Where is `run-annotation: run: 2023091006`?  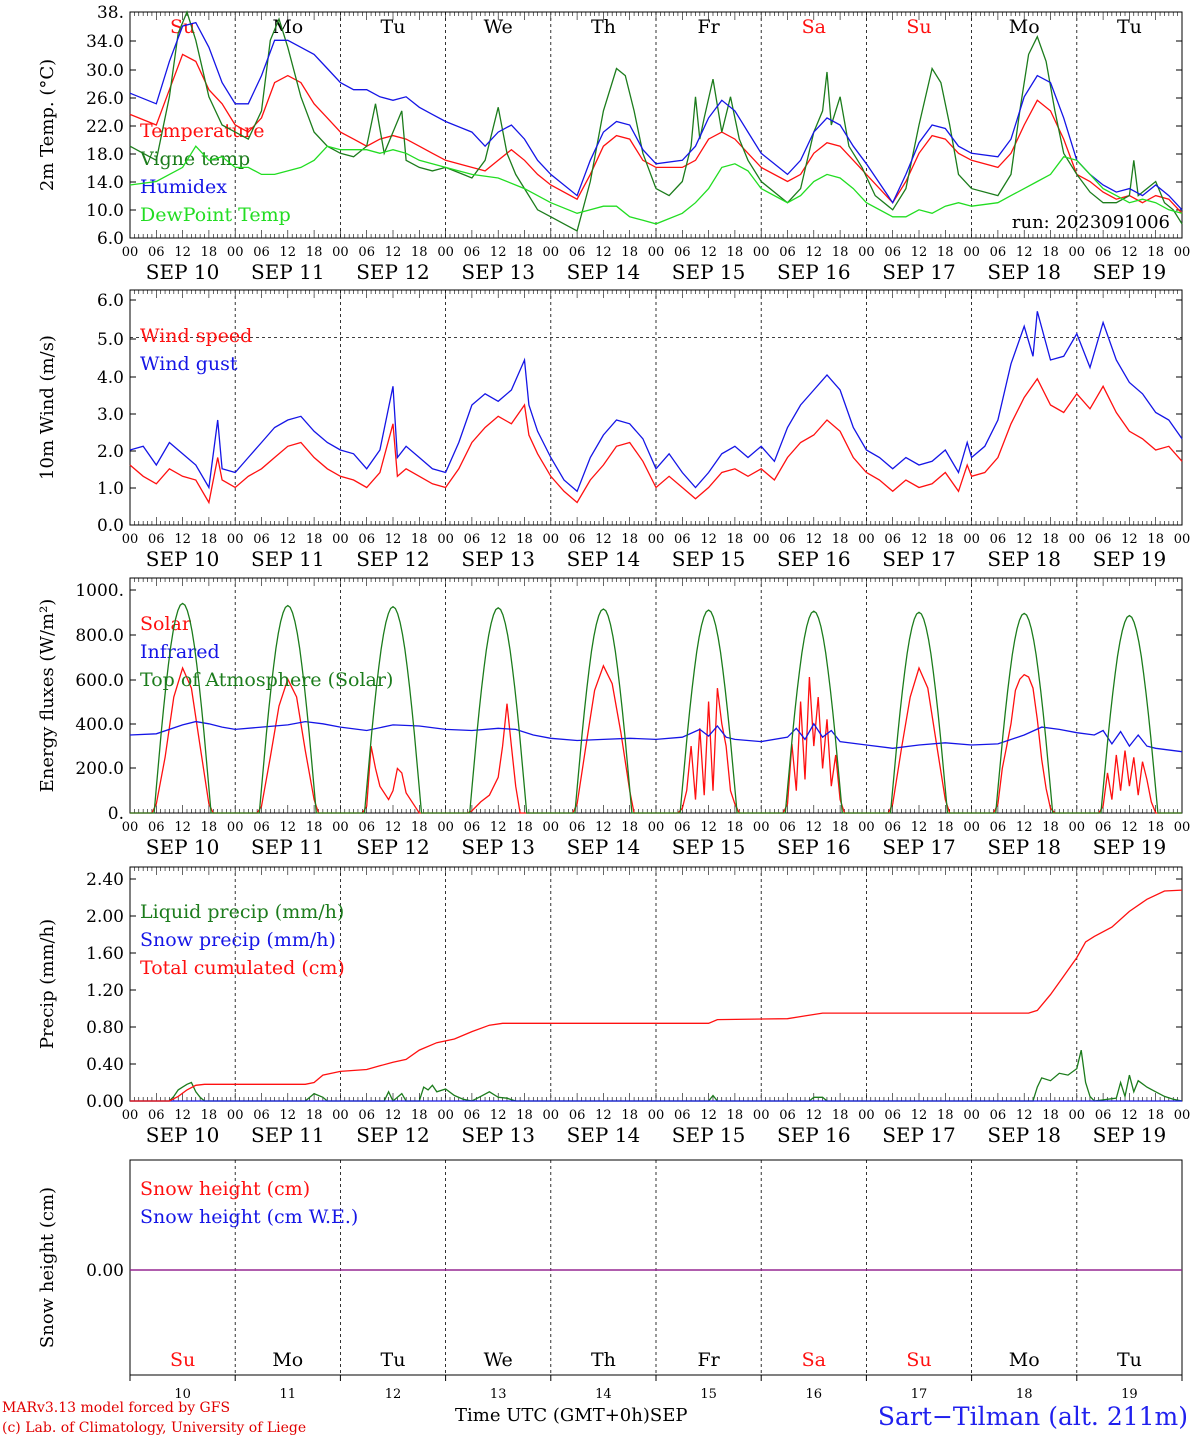
run-annotation: run: 2023091006 is located at coordinates (1091, 222).